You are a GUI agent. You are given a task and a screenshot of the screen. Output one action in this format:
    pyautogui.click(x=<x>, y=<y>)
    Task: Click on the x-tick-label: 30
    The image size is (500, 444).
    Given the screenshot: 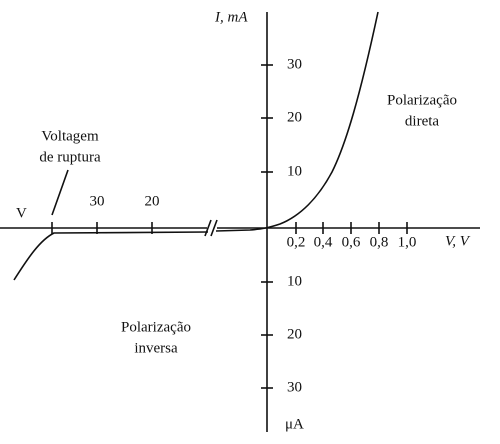 What is the action you would take?
    pyautogui.click(x=97, y=201)
    